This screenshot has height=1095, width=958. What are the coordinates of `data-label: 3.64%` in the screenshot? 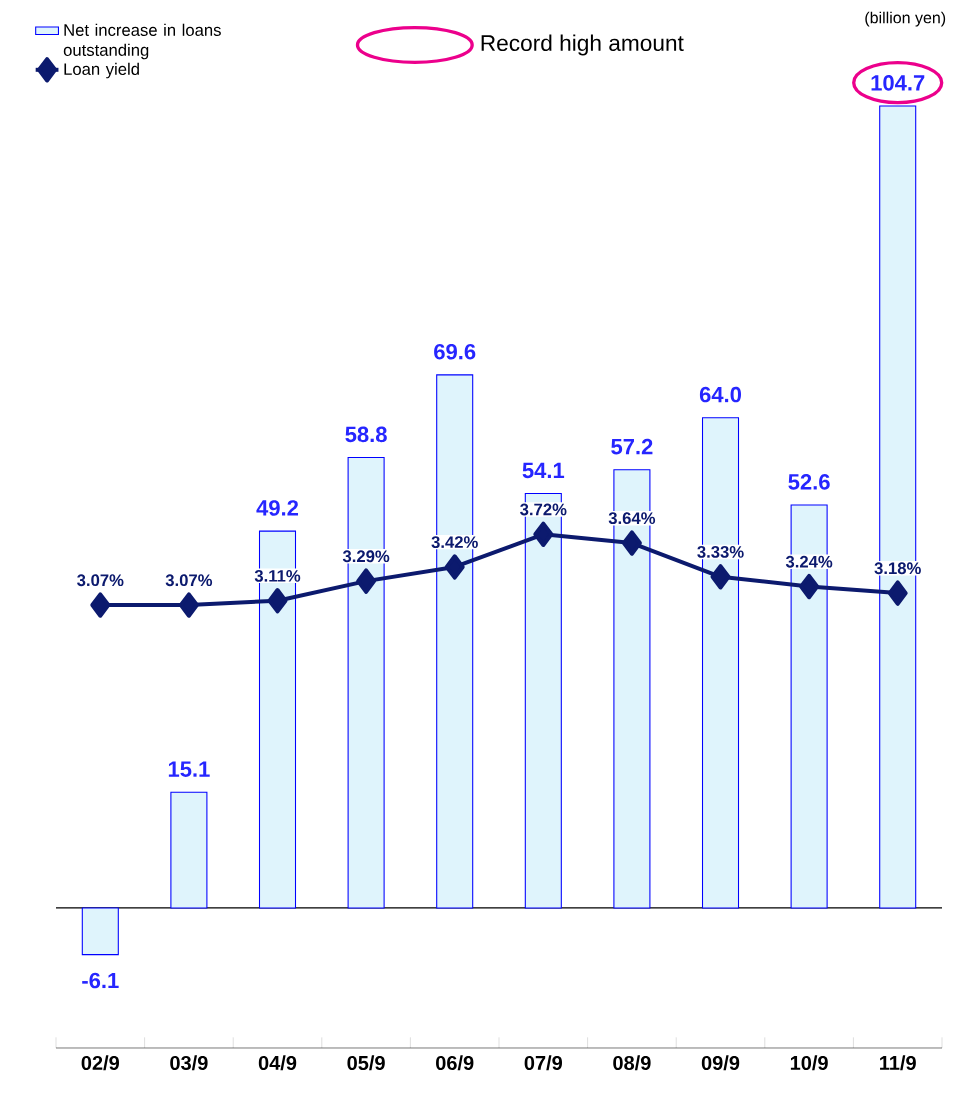 It's located at (632, 518).